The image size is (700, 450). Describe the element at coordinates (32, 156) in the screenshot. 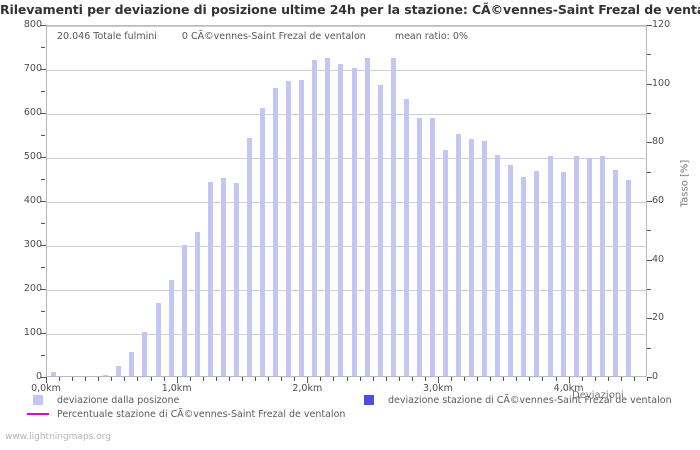

I see `y-axis-tick-label: 500` at that location.